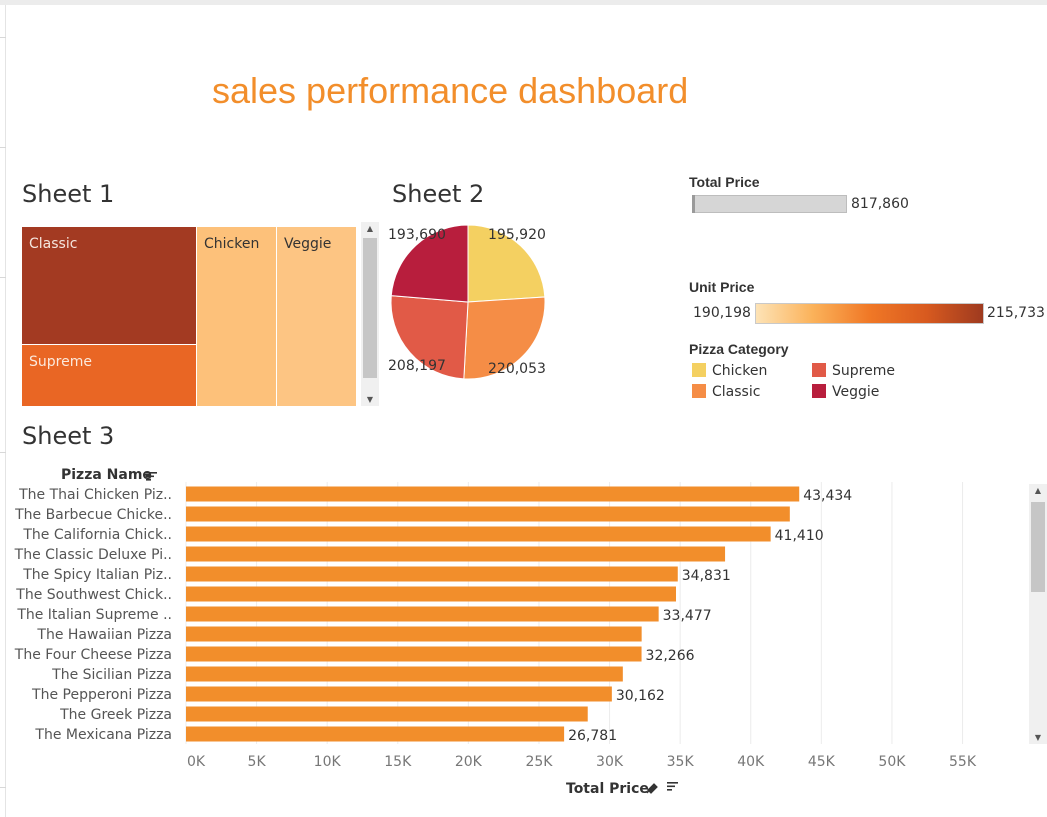  What do you see at coordinates (736, 392) in the screenshot?
I see `legend-label: Classic` at bounding box center [736, 392].